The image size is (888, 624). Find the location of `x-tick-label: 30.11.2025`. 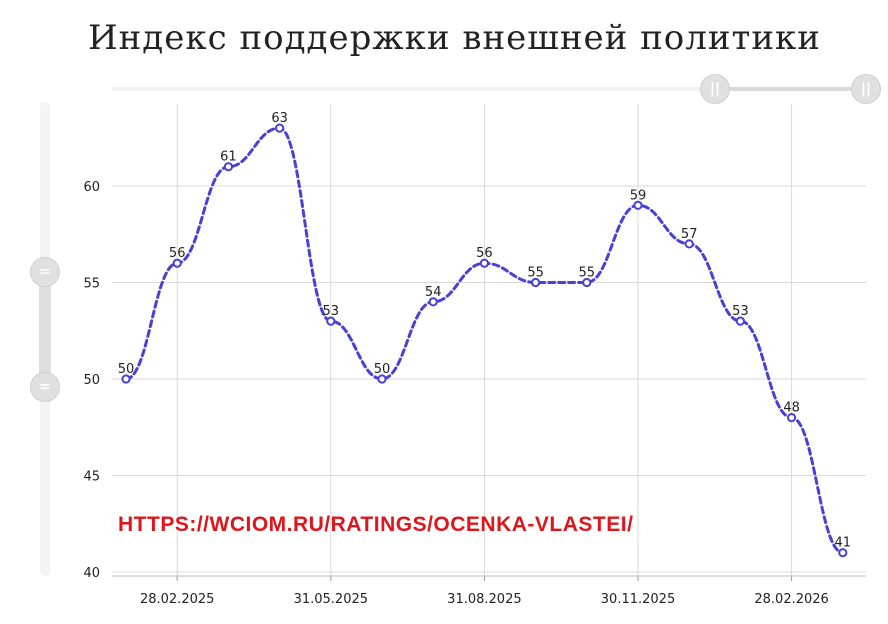

x-tick-label: 30.11.2025 is located at coordinates (638, 599).